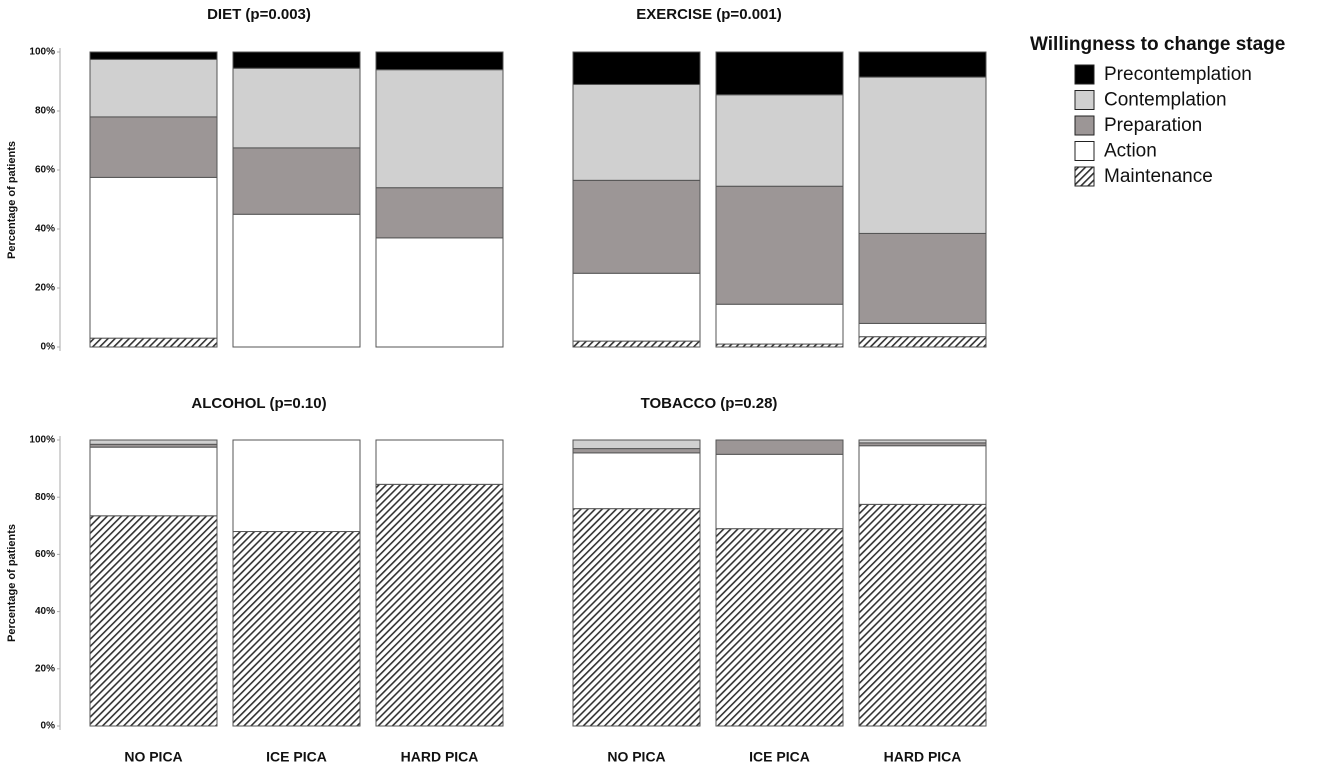 The width and height of the screenshot is (1325, 770). What do you see at coordinates (708, 14) in the screenshot?
I see `chart-title: EXERCISE (p=0.001)` at bounding box center [708, 14].